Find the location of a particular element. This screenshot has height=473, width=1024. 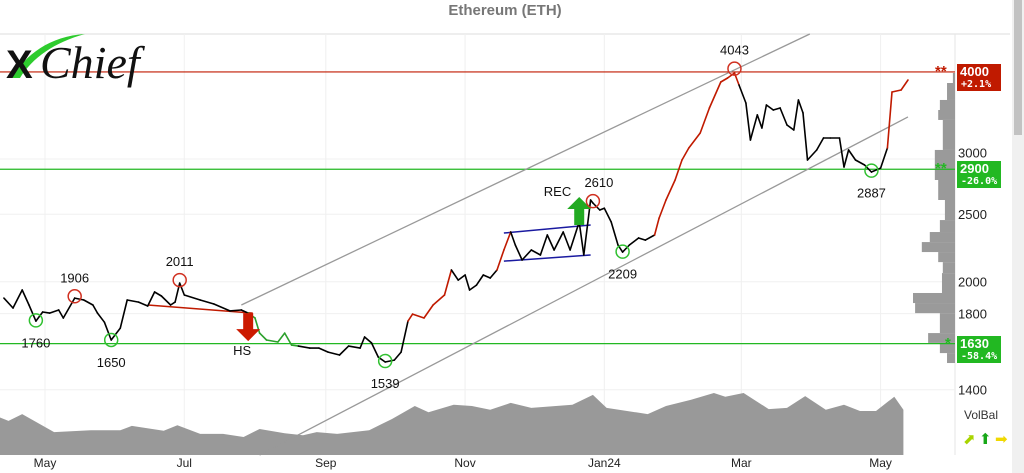

level-badge-4000: 4000 +2.1% is located at coordinates (979, 77).